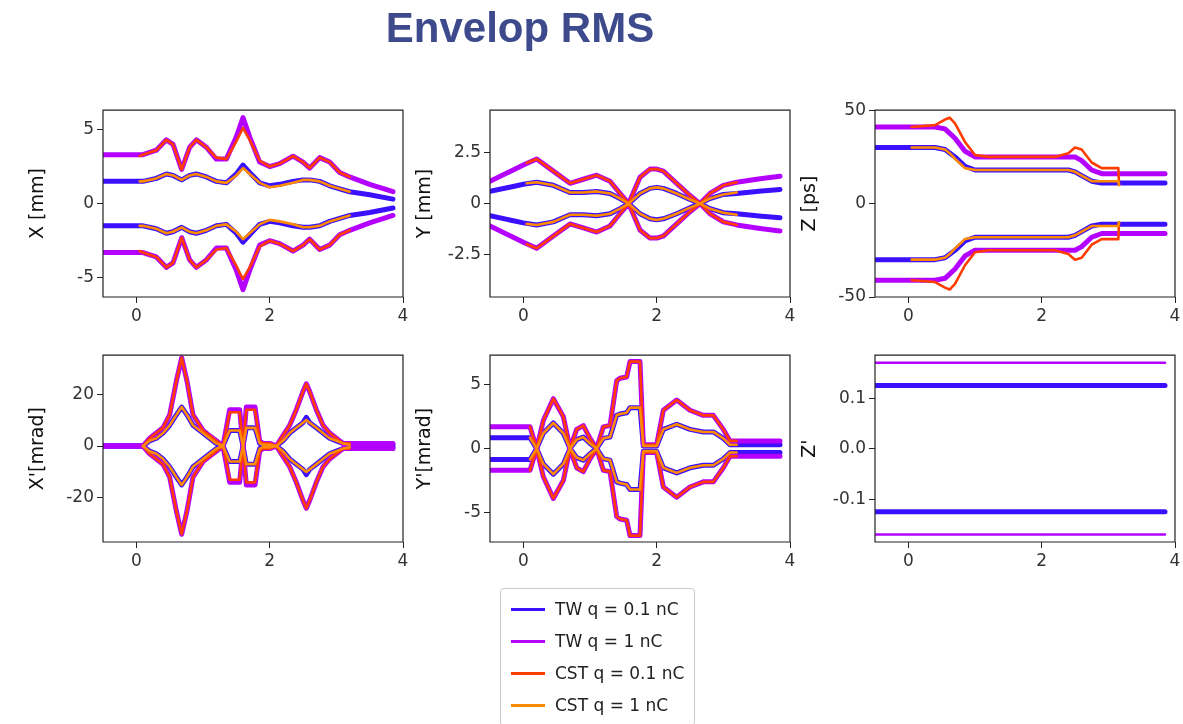 Image resolution: width=1183 pixels, height=724 pixels. I want to click on legend-label: CST q = 0.1 nC, so click(620, 673).